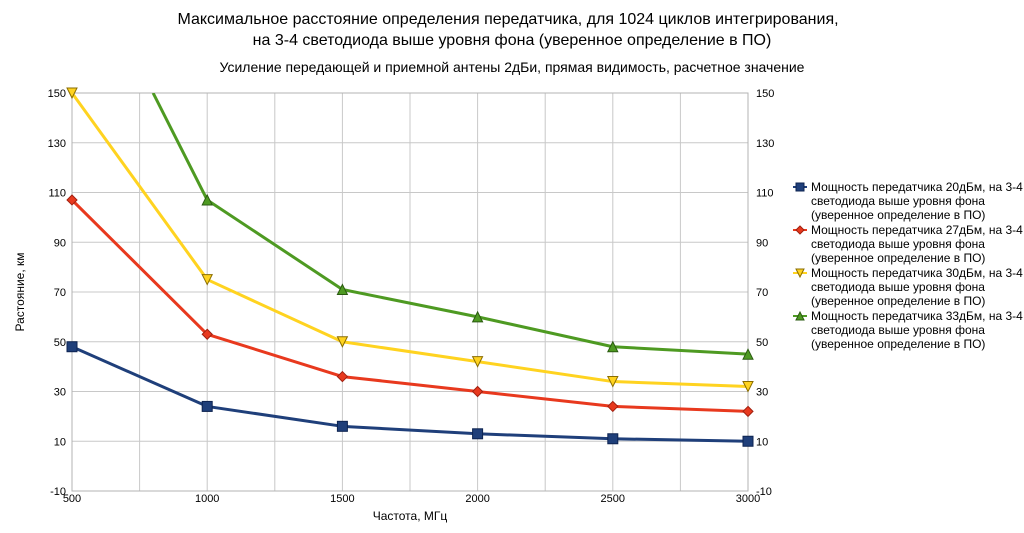 The width and height of the screenshot is (1024, 533). What do you see at coordinates (410, 516) in the screenshot?
I see `x-axis-label: Частота, МГц` at bounding box center [410, 516].